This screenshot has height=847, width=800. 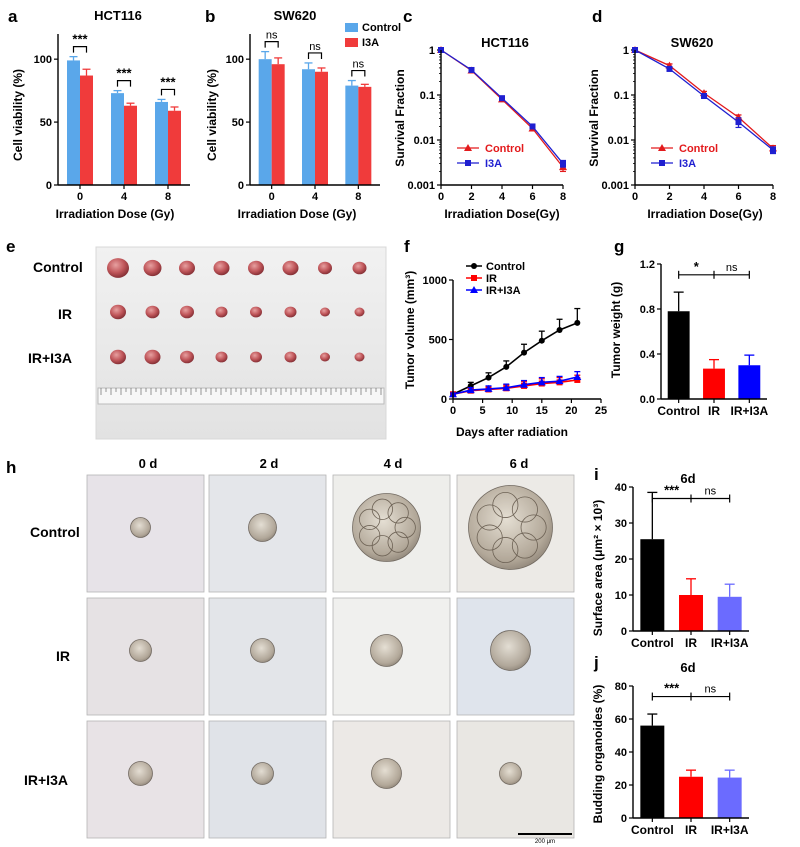 What do you see at coordinates (730, 830) in the screenshot?
I see `chart-j-x-tick-label: IR+I3A` at bounding box center [730, 830].